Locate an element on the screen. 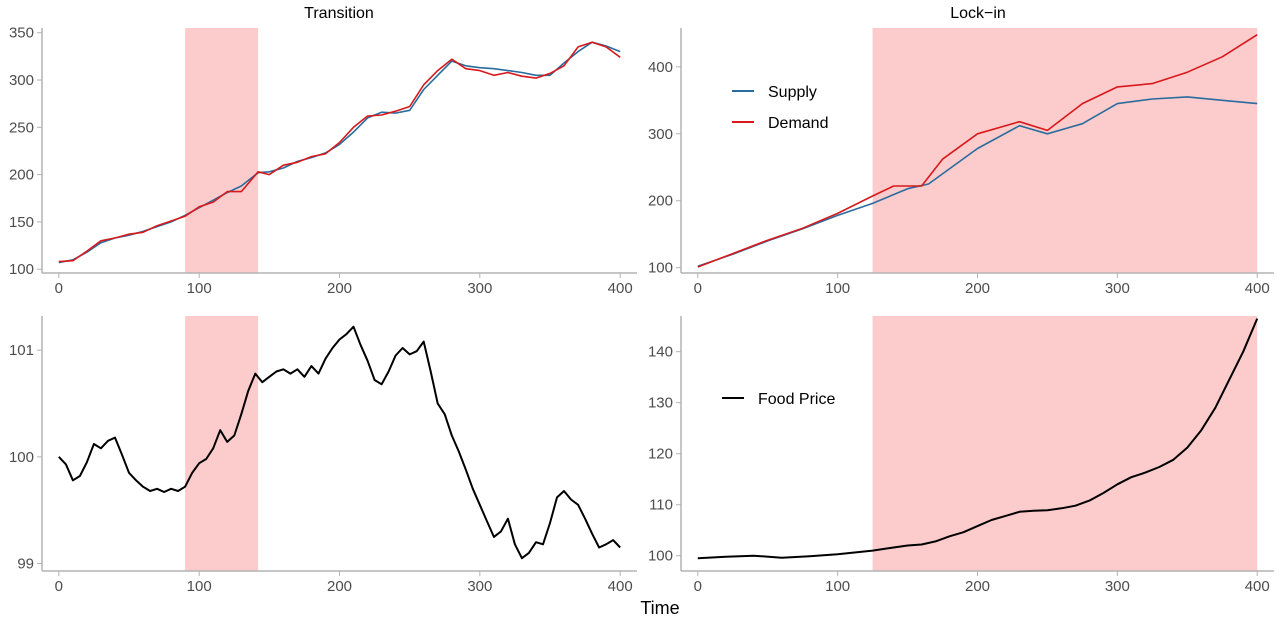 Image resolution: width=1279 pixels, height=621 pixels. y-tick-label: 120 is located at coordinates (660, 454).